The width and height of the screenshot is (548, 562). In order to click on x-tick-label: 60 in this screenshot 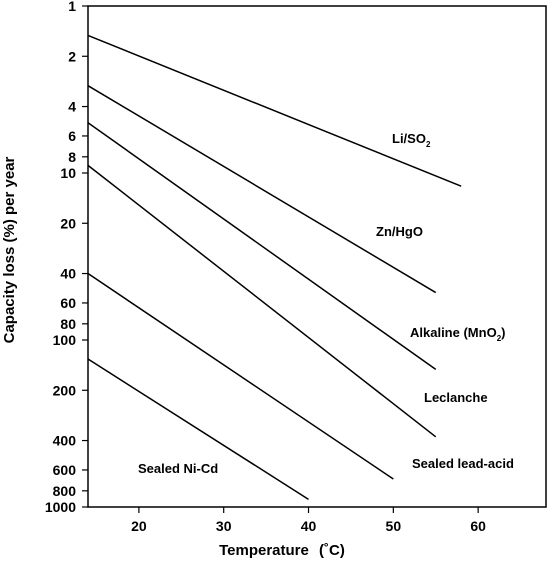, I will do `click(478, 526)`.